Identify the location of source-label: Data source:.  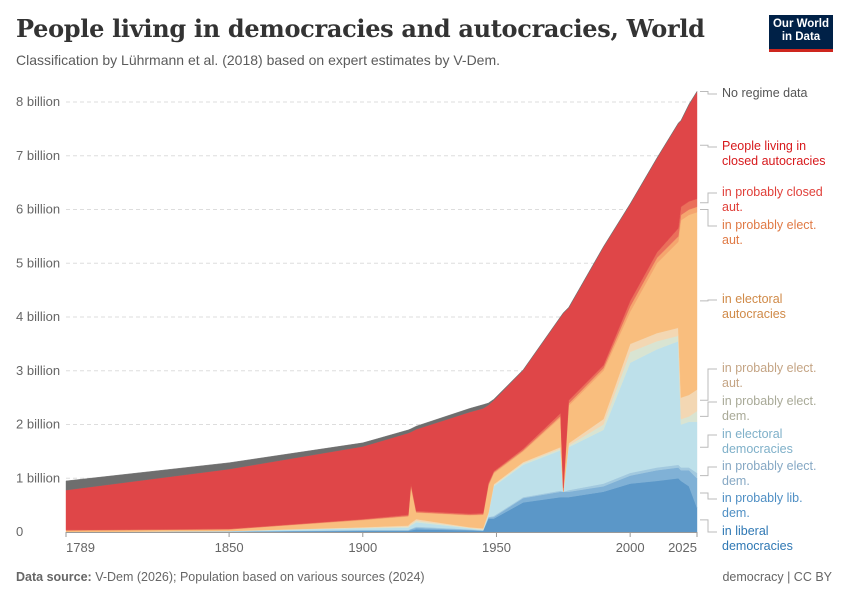
(54, 577).